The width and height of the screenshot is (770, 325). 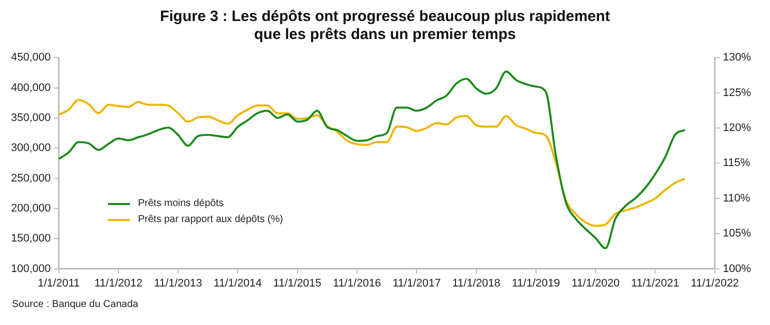 I want to click on y-tick-label: 100,000, so click(x=30, y=268).